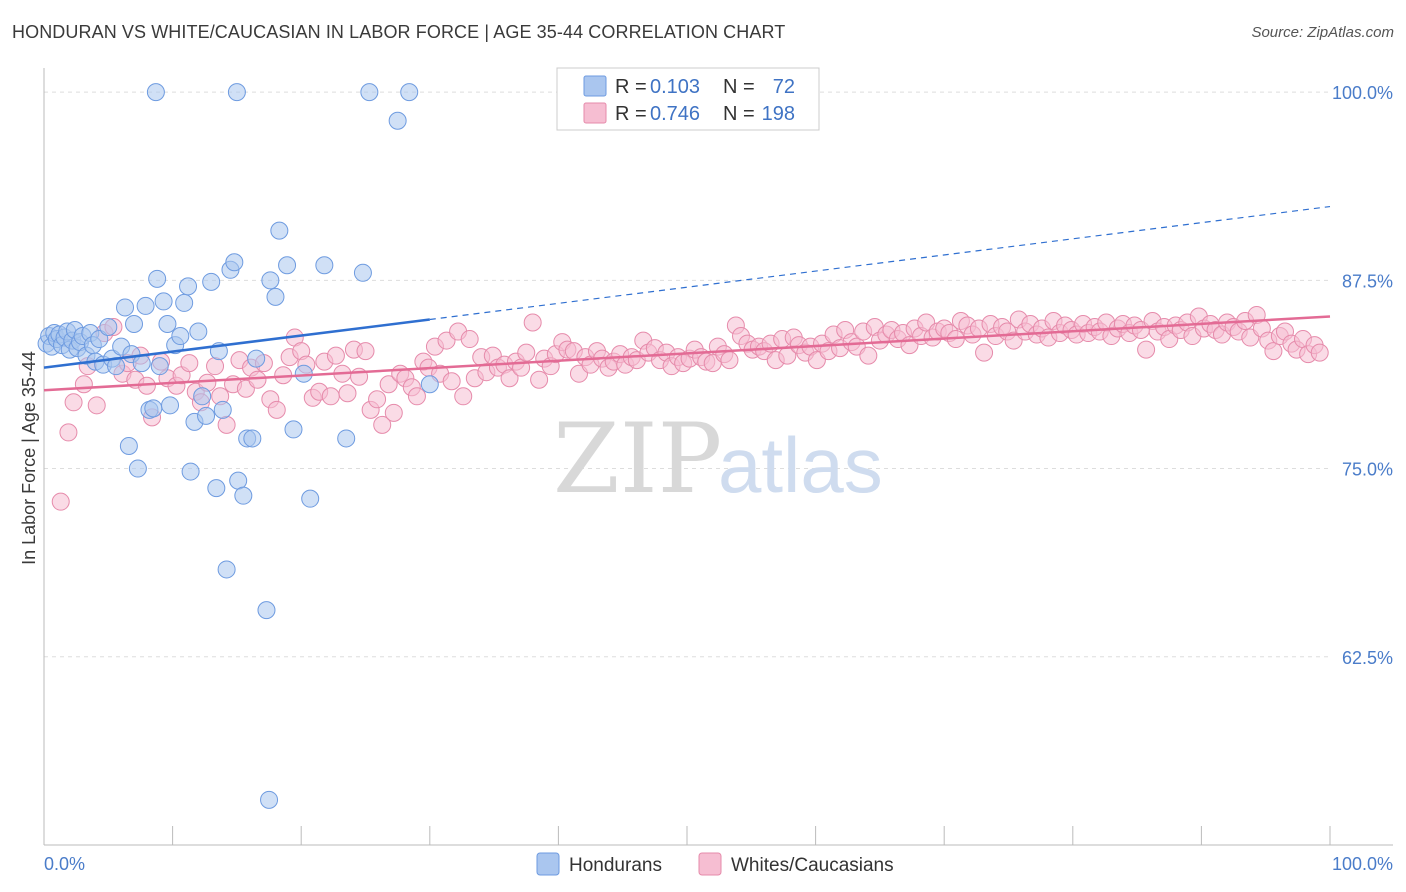  What do you see at coordinates (236, 343) in the screenshot?
I see `trend-line-hondurans` at bounding box center [236, 343].